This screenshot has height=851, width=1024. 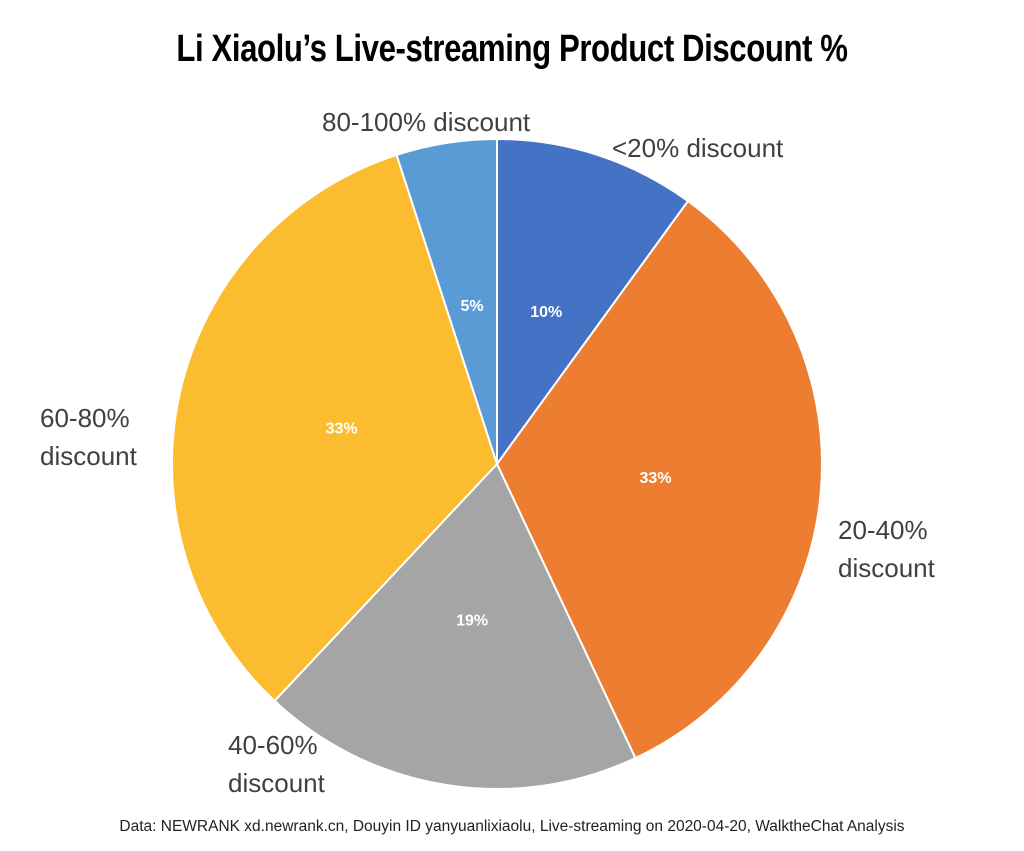 What do you see at coordinates (426, 122) in the screenshot?
I see `category-label: 80-100% discount` at bounding box center [426, 122].